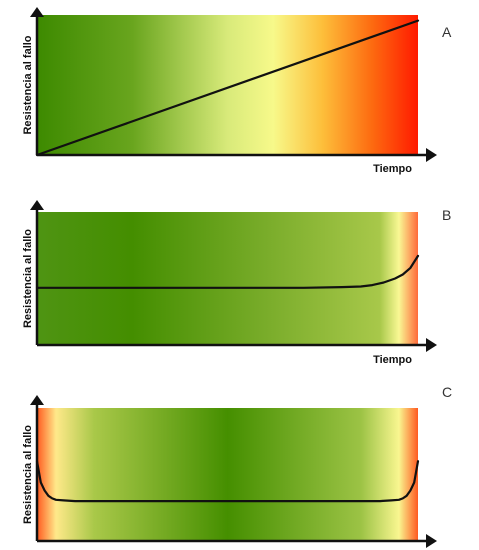  Describe the element at coordinates (446, 215) in the screenshot. I see `panel-label: B` at that location.